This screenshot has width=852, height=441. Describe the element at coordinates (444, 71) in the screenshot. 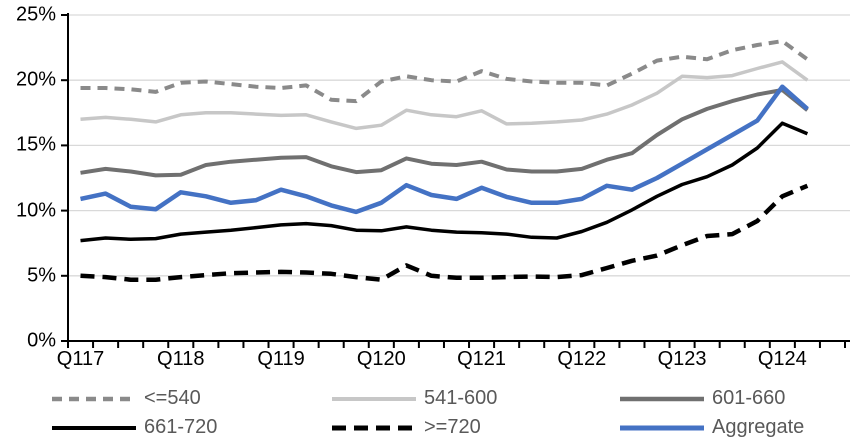

I see `series-line--540` at that location.